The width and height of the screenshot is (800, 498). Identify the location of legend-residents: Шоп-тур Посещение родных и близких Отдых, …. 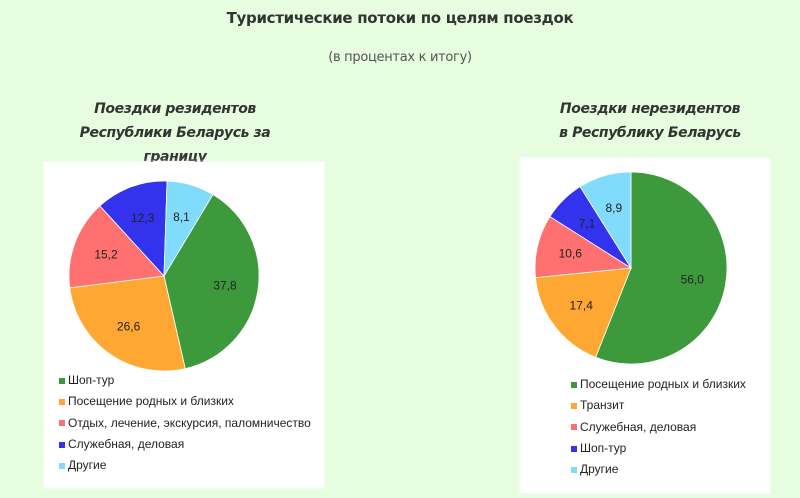
(185, 423).